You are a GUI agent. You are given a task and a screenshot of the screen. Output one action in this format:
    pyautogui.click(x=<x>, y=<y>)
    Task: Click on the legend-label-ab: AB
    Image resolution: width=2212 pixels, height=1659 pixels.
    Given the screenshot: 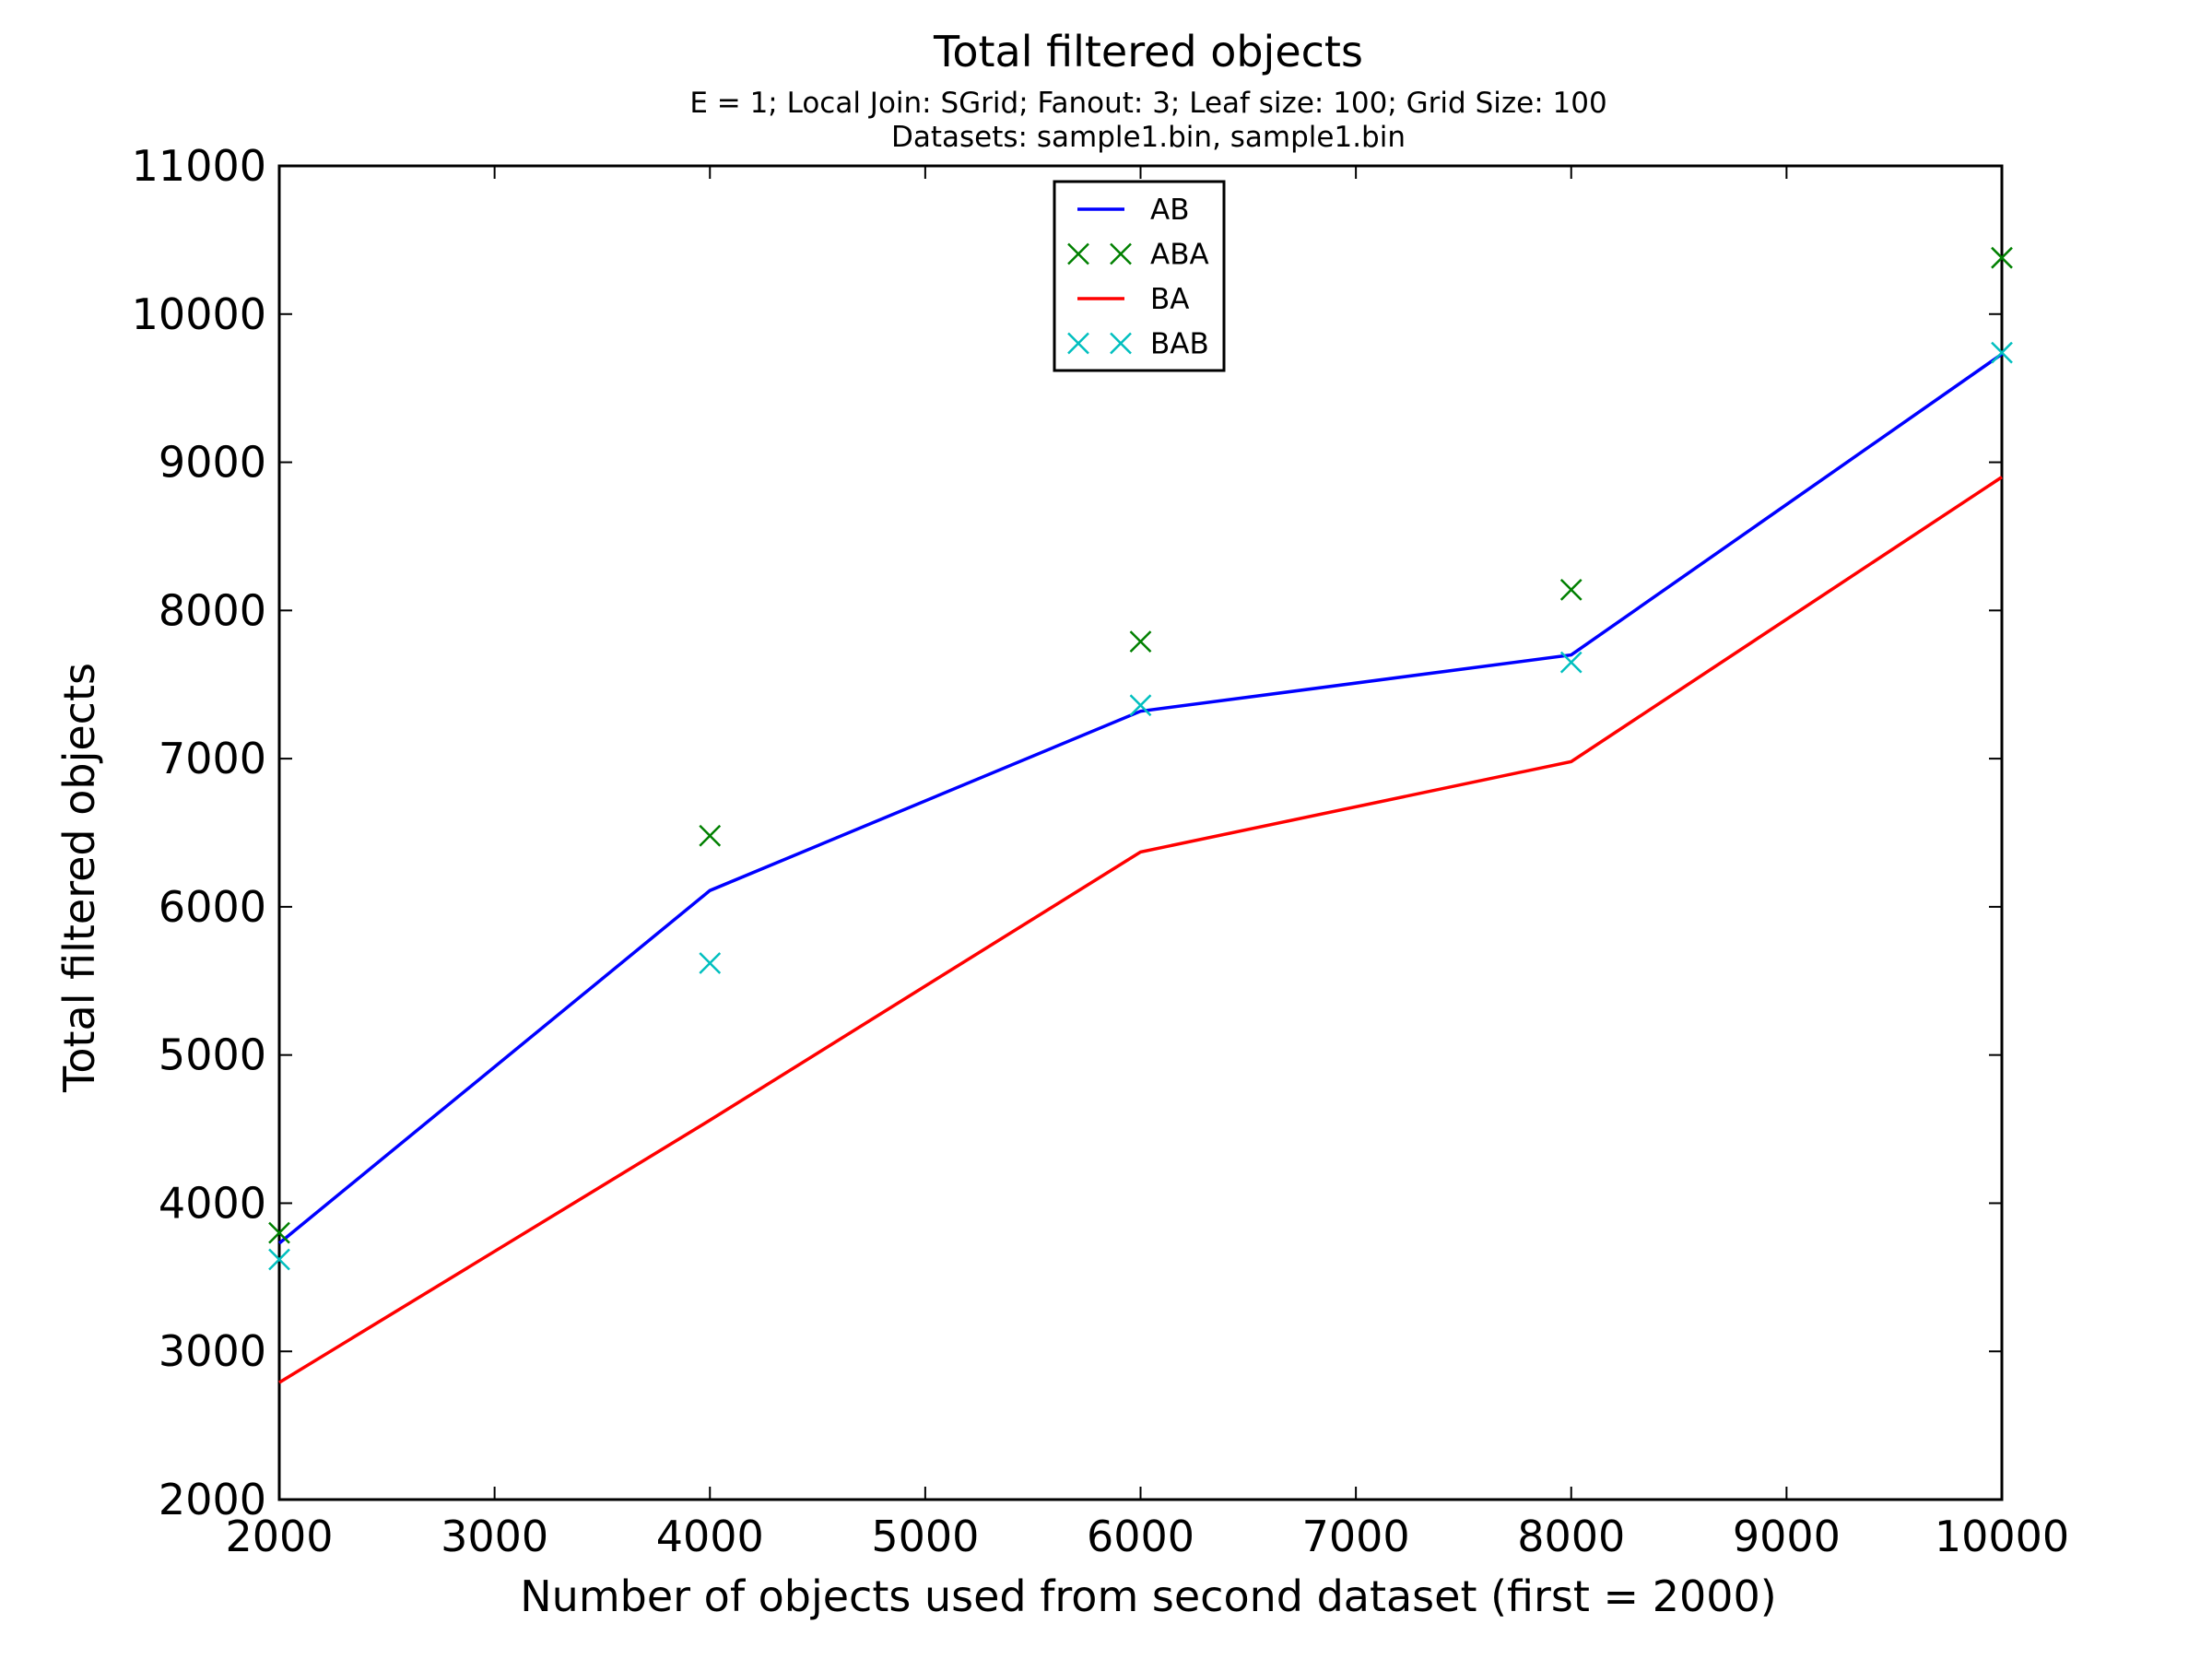 What is the action you would take?
    pyautogui.click(x=1169, y=210)
    